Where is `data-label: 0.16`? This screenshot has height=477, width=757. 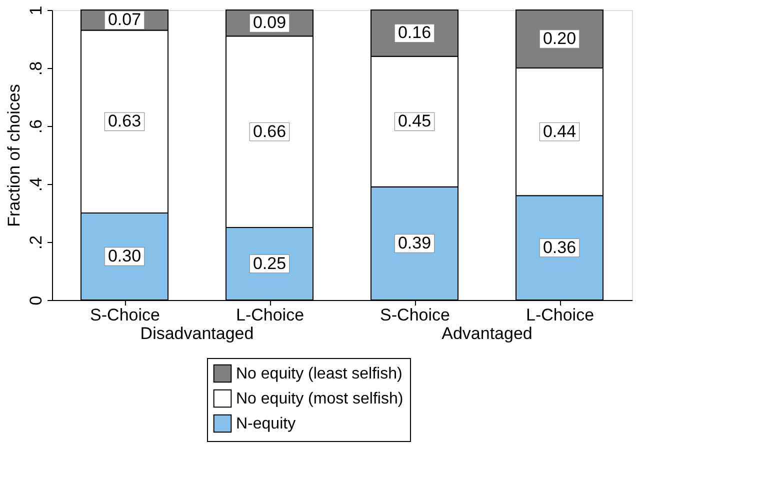
data-label: 0.16 is located at coordinates (415, 32).